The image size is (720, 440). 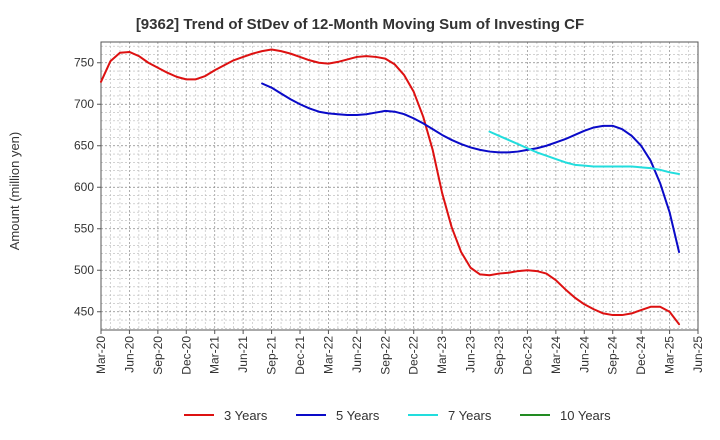 What do you see at coordinates (84, 312) in the screenshot?
I see `y-tick-label: 450` at bounding box center [84, 312].